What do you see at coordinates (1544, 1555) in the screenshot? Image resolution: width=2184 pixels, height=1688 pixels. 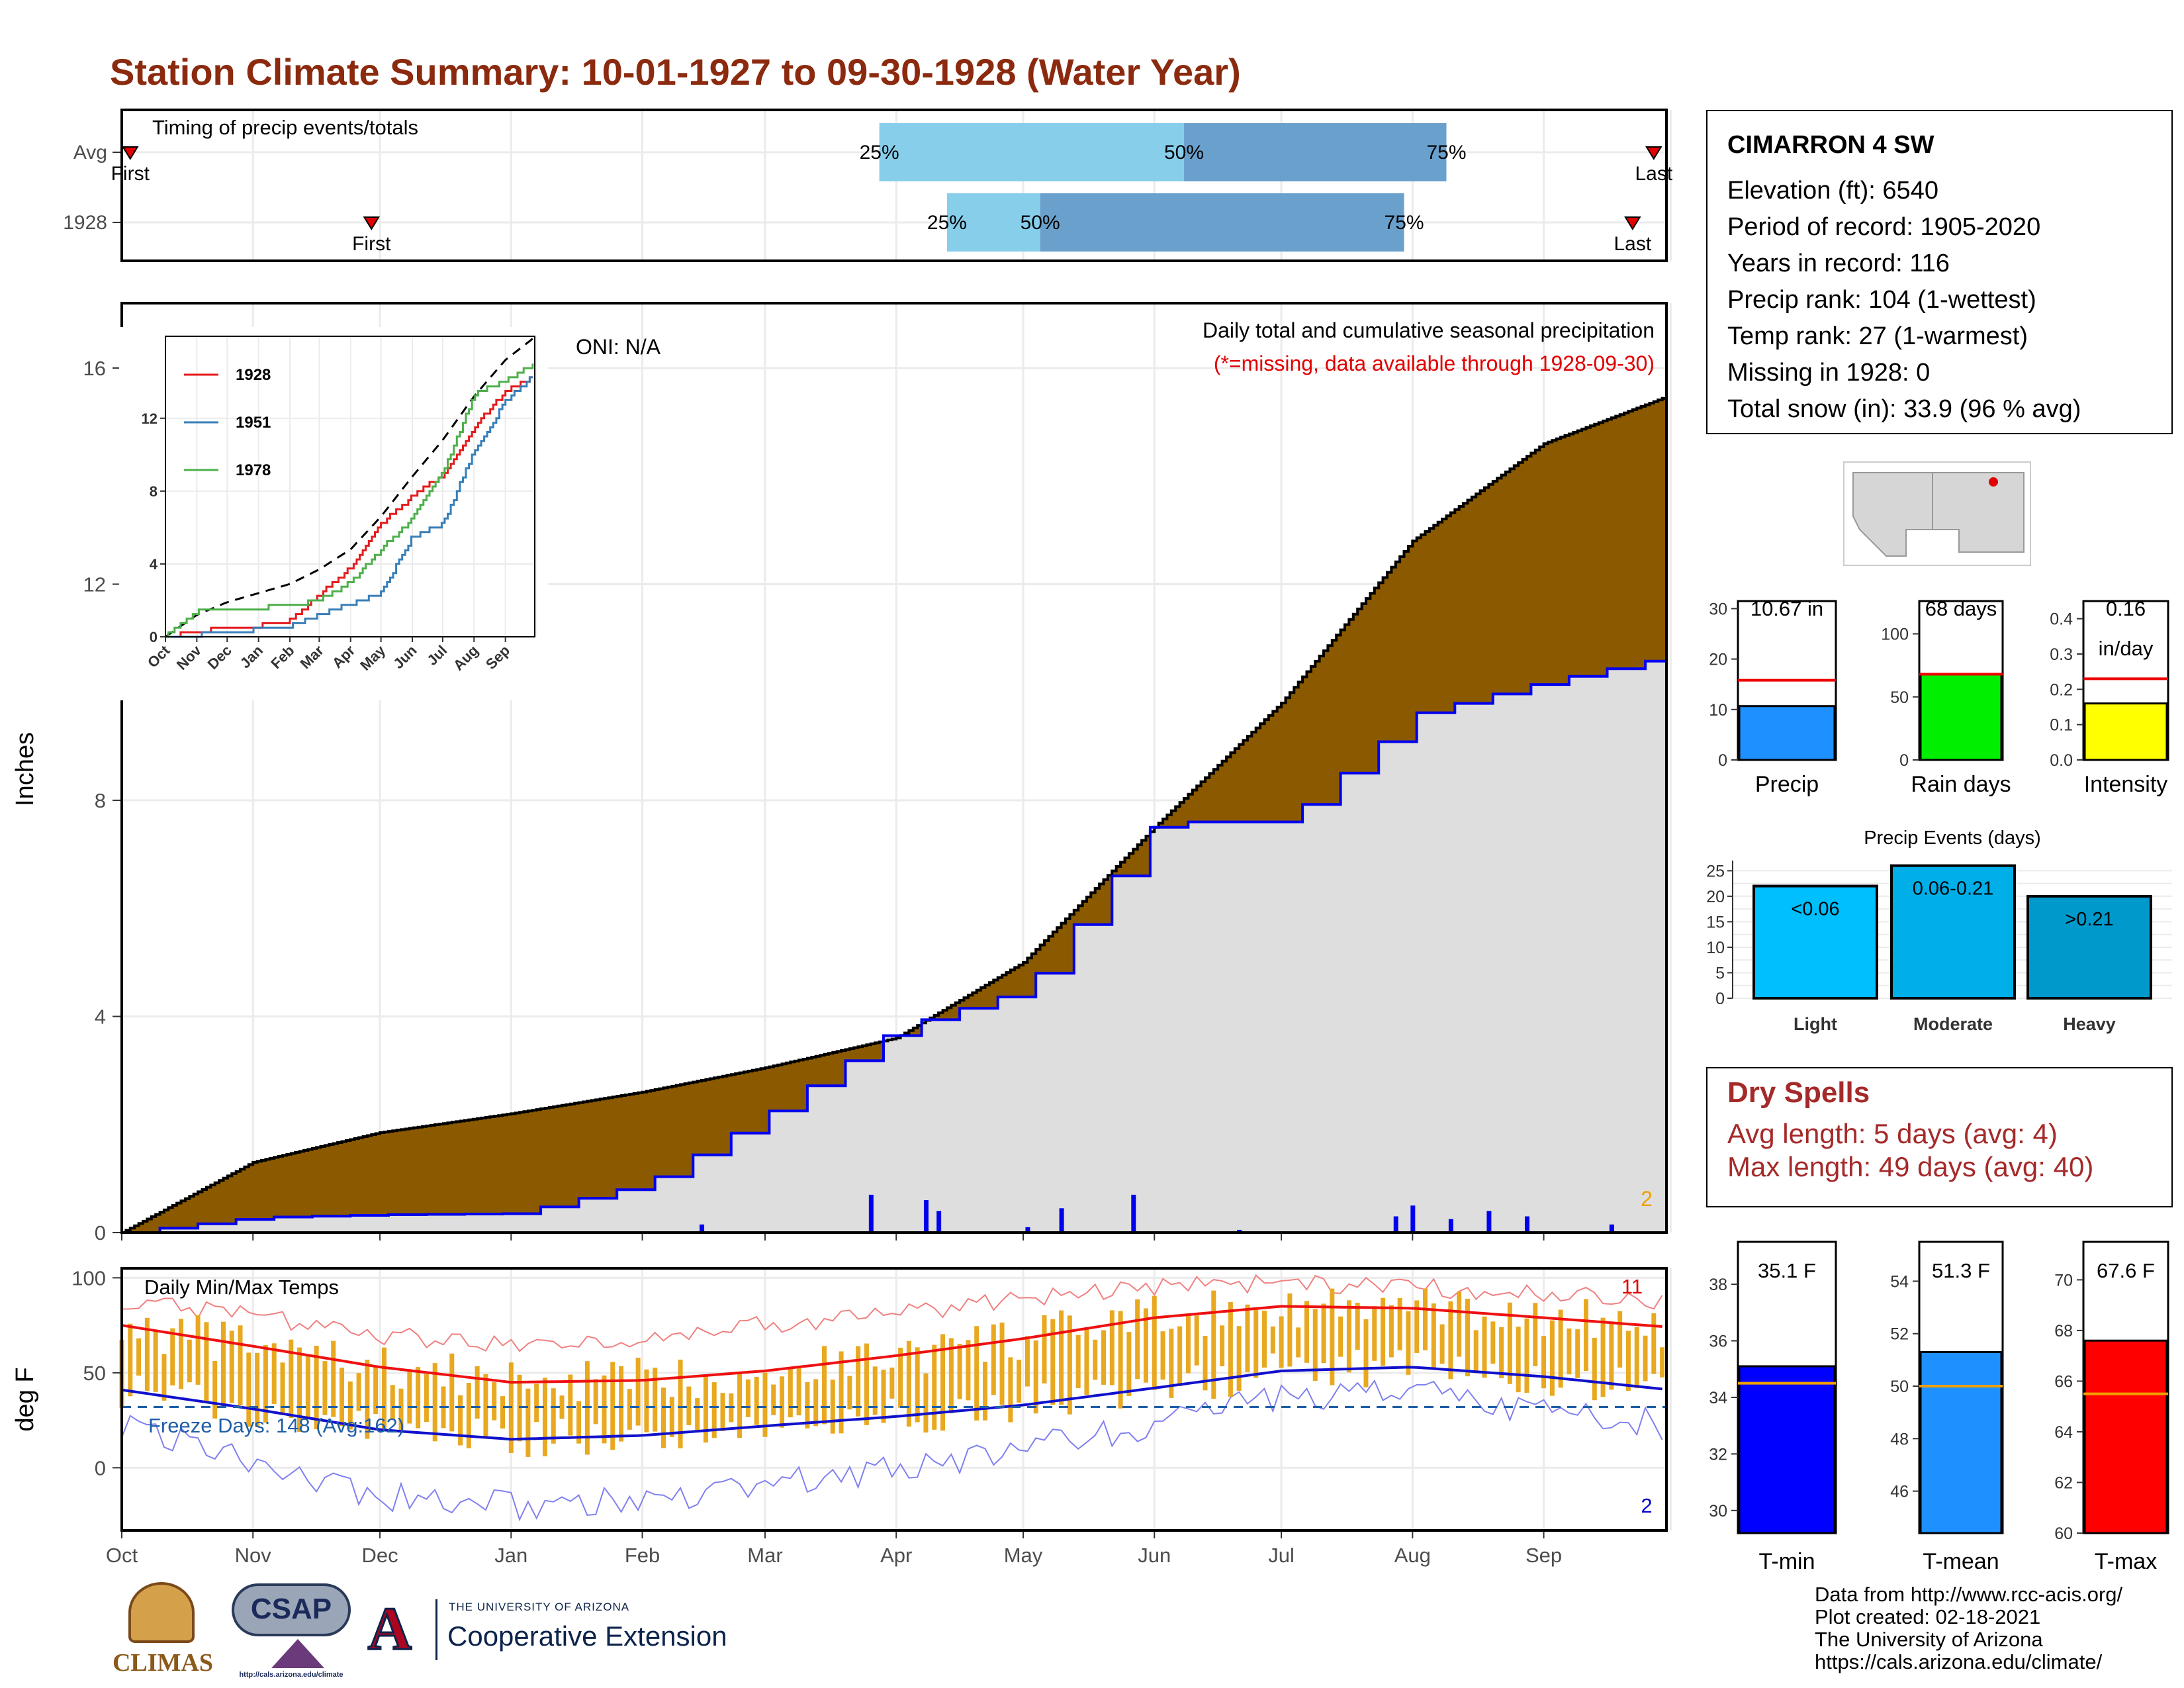 I see `temp-x-tick-label: Sep` at bounding box center [1544, 1555].